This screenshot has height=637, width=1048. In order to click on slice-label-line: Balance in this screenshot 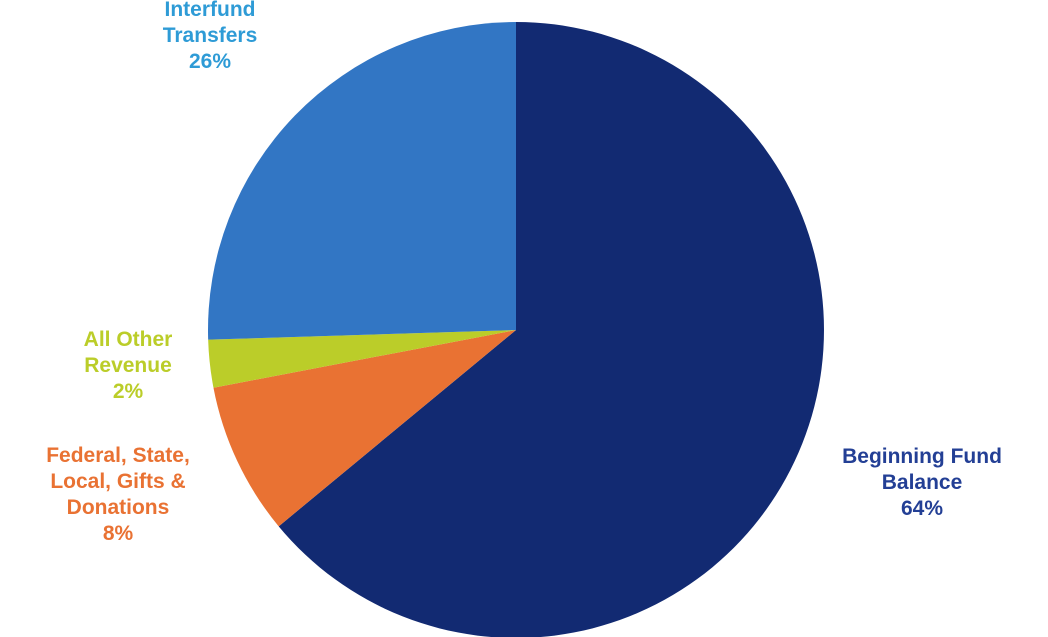, I will do `click(922, 482)`.